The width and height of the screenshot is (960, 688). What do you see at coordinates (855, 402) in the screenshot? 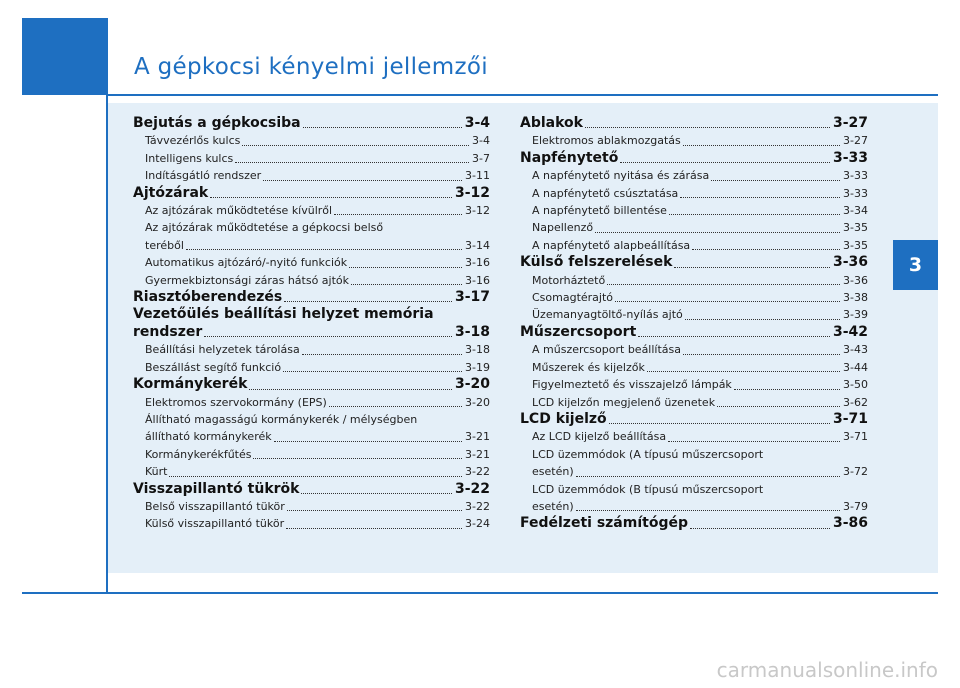
I see `page-number: 3-62` at bounding box center [855, 402].